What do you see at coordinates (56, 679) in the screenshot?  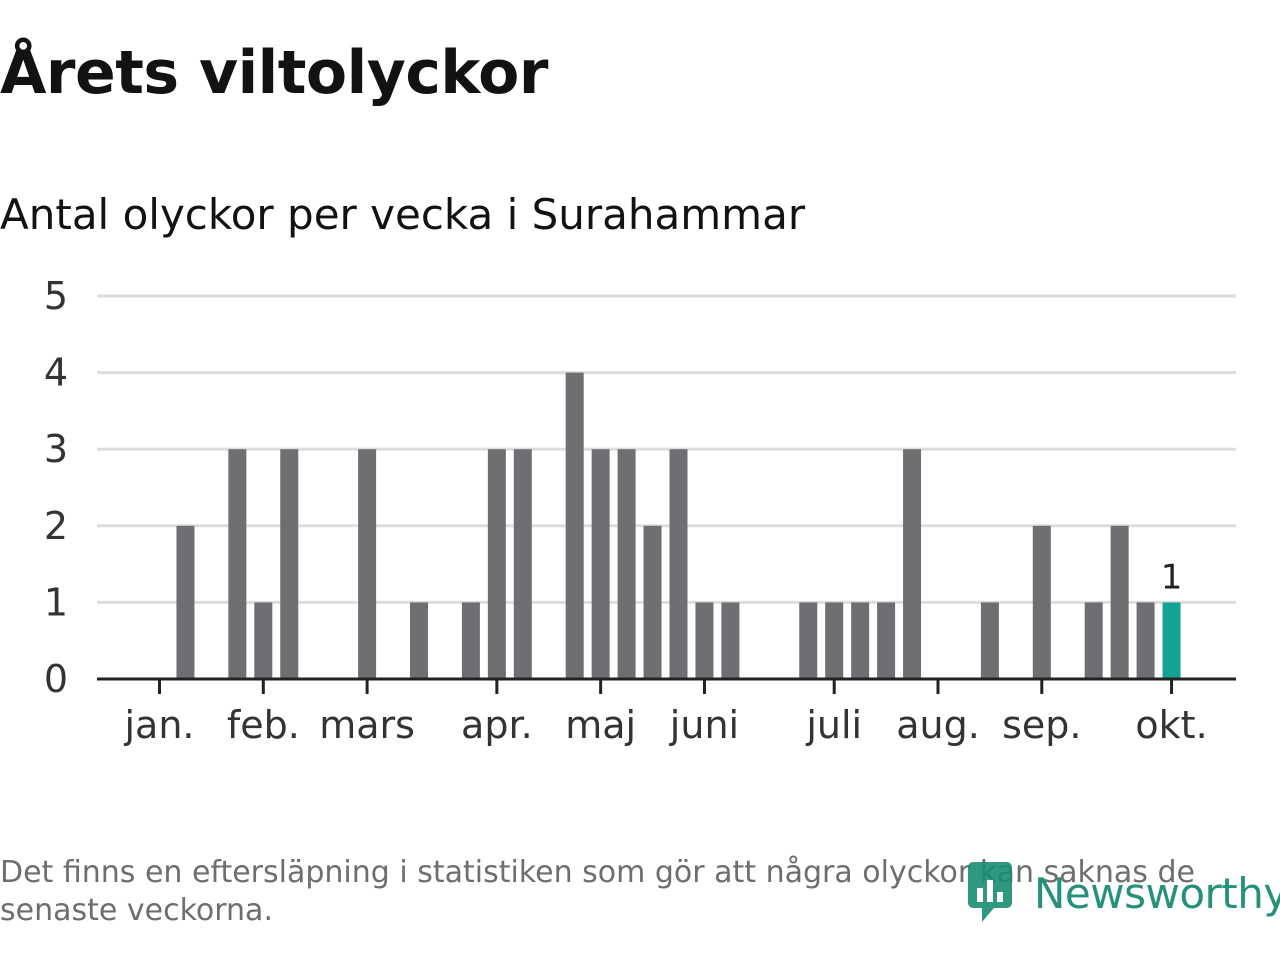 I see `y-tick-label: 0` at bounding box center [56, 679].